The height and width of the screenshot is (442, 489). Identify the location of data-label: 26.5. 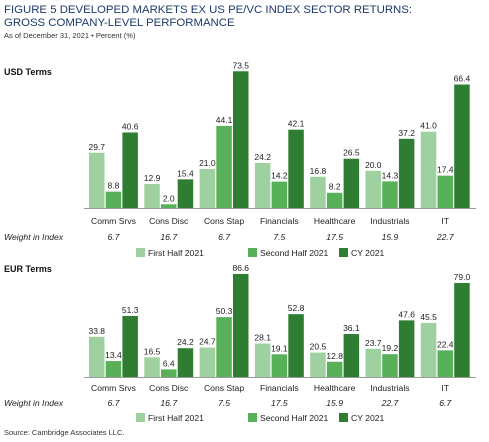
(351, 153).